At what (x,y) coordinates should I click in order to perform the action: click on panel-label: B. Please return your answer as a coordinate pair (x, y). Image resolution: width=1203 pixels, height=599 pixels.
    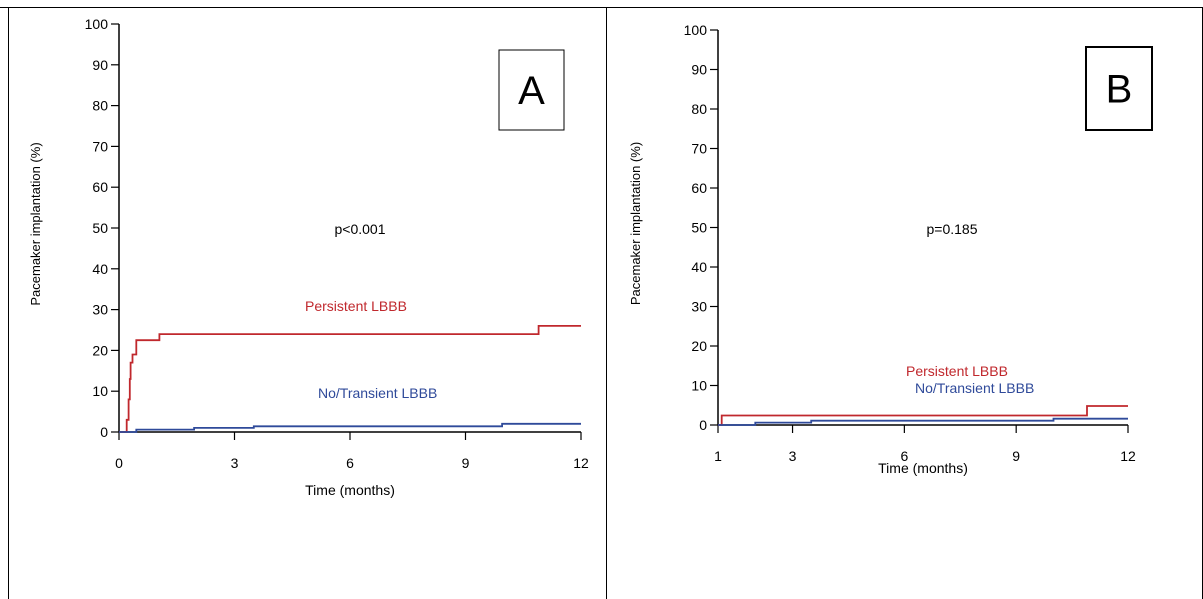
    Looking at the image, I should click on (1119, 90).